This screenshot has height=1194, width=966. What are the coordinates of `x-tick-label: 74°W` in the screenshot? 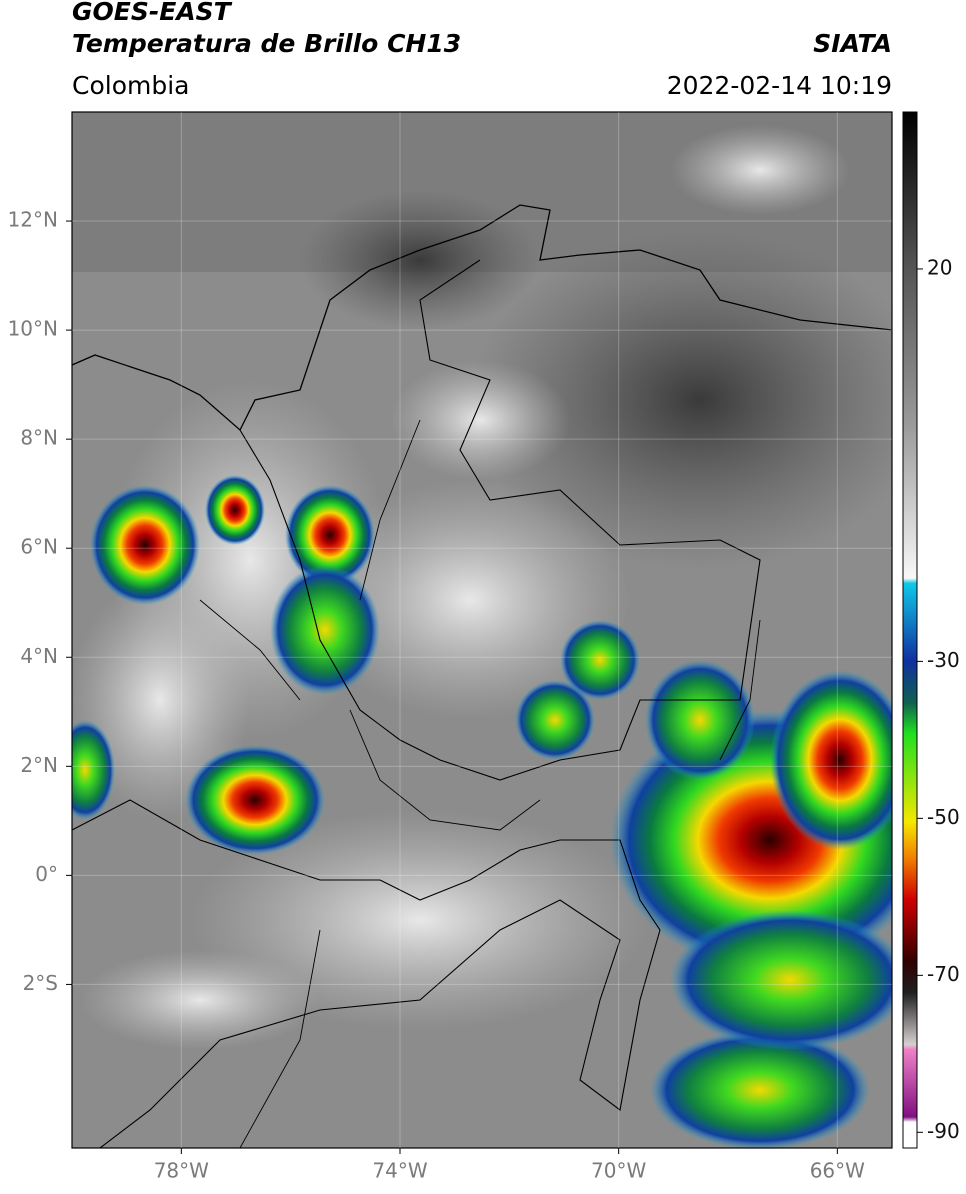 It's located at (399, 1171).